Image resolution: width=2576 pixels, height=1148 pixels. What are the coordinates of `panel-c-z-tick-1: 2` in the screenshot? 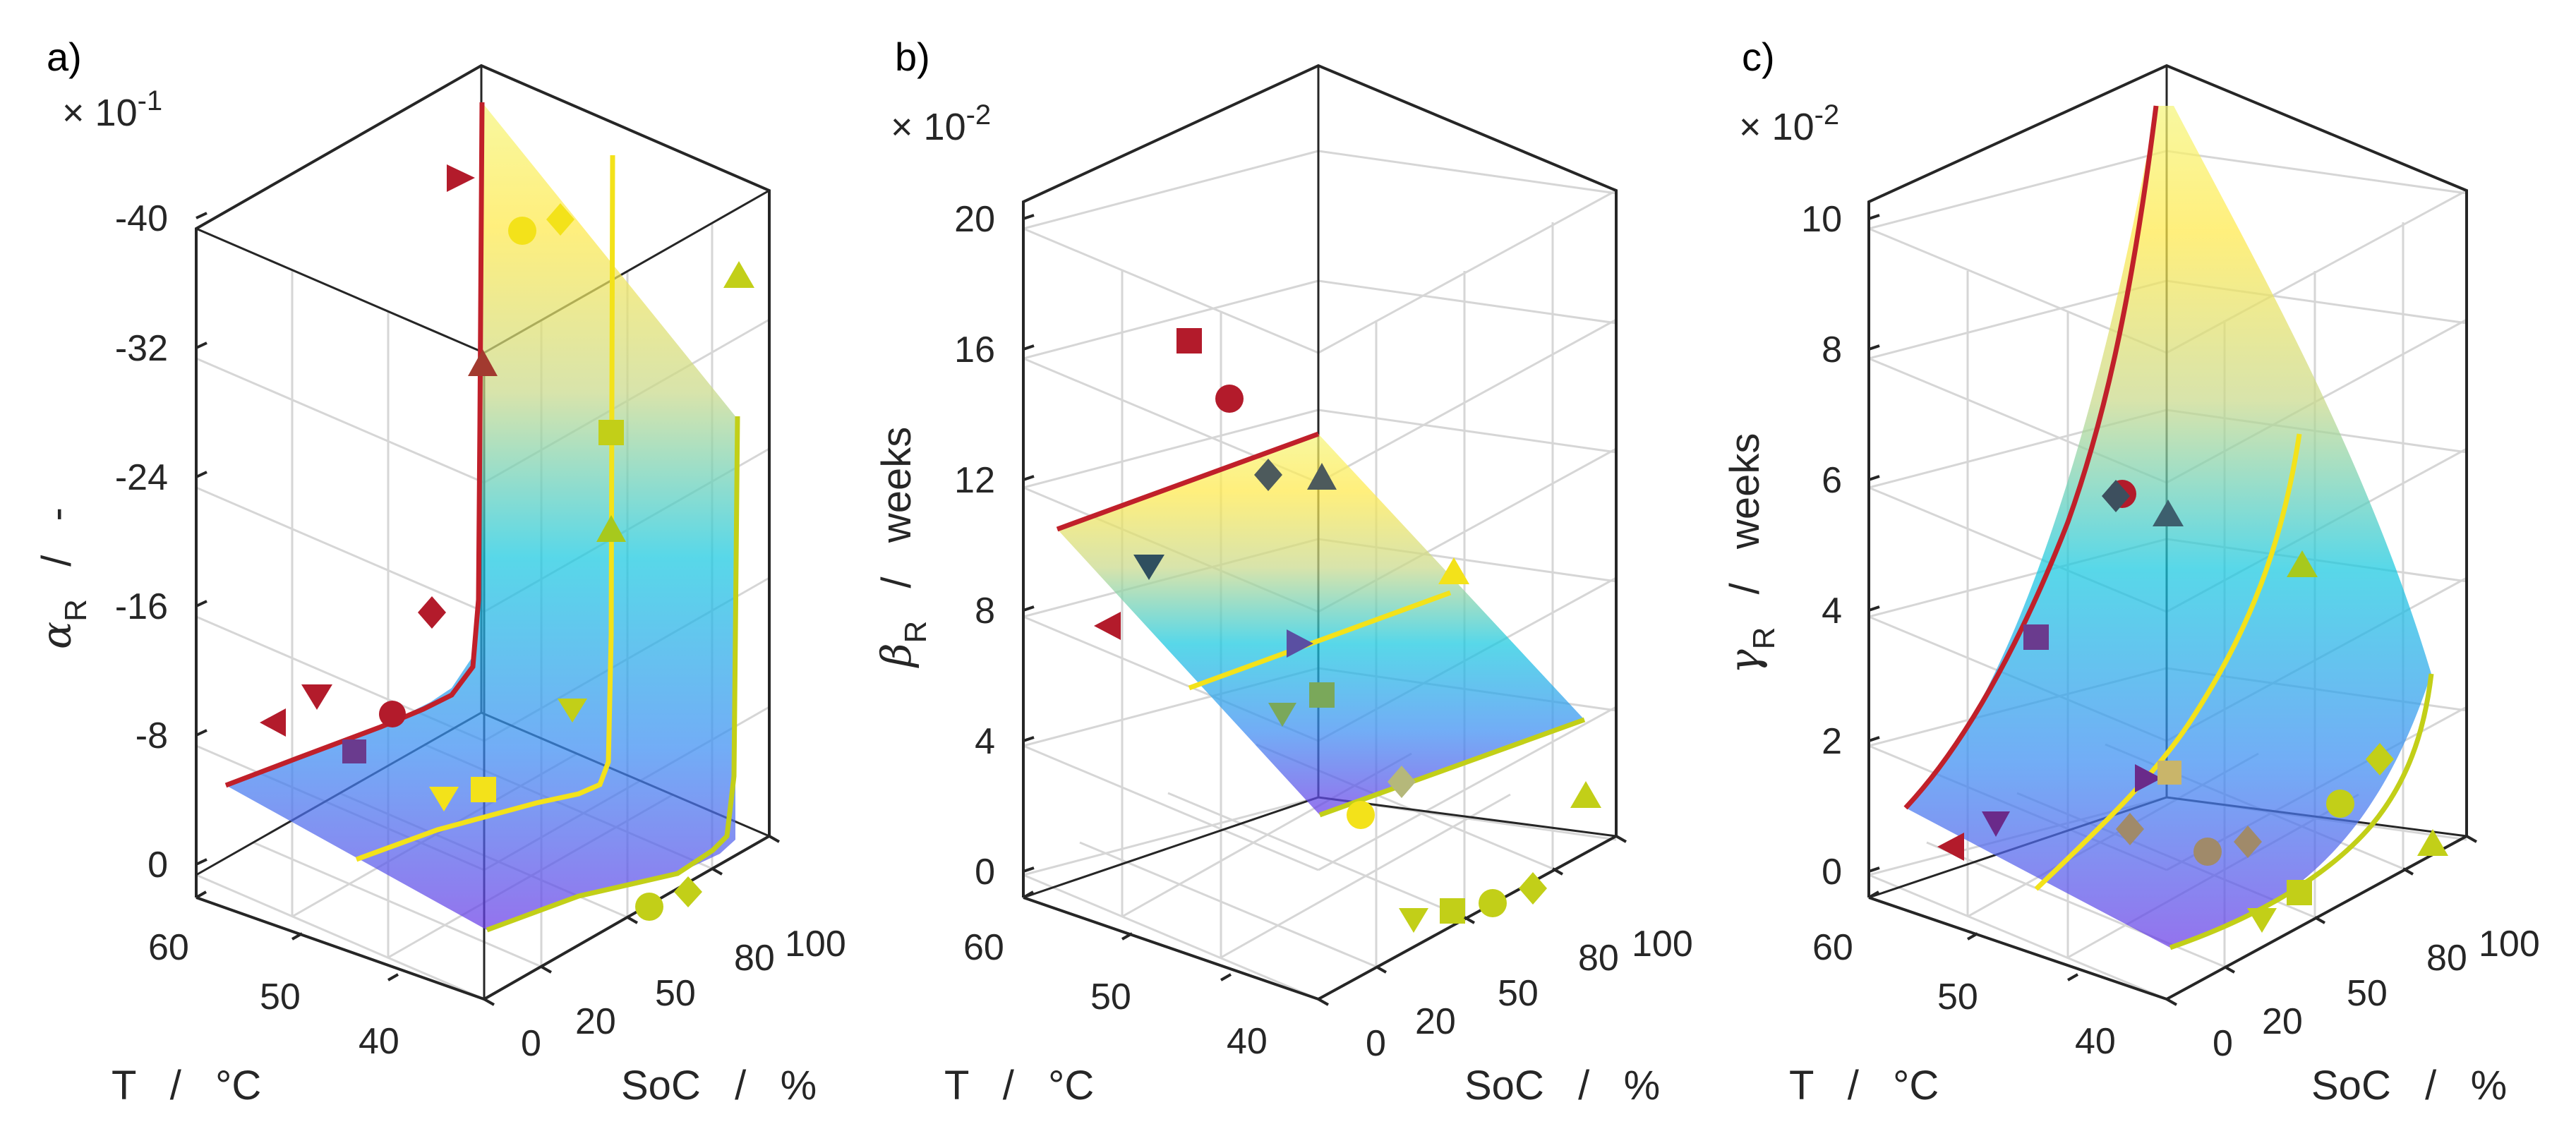 It's located at (1832, 741).